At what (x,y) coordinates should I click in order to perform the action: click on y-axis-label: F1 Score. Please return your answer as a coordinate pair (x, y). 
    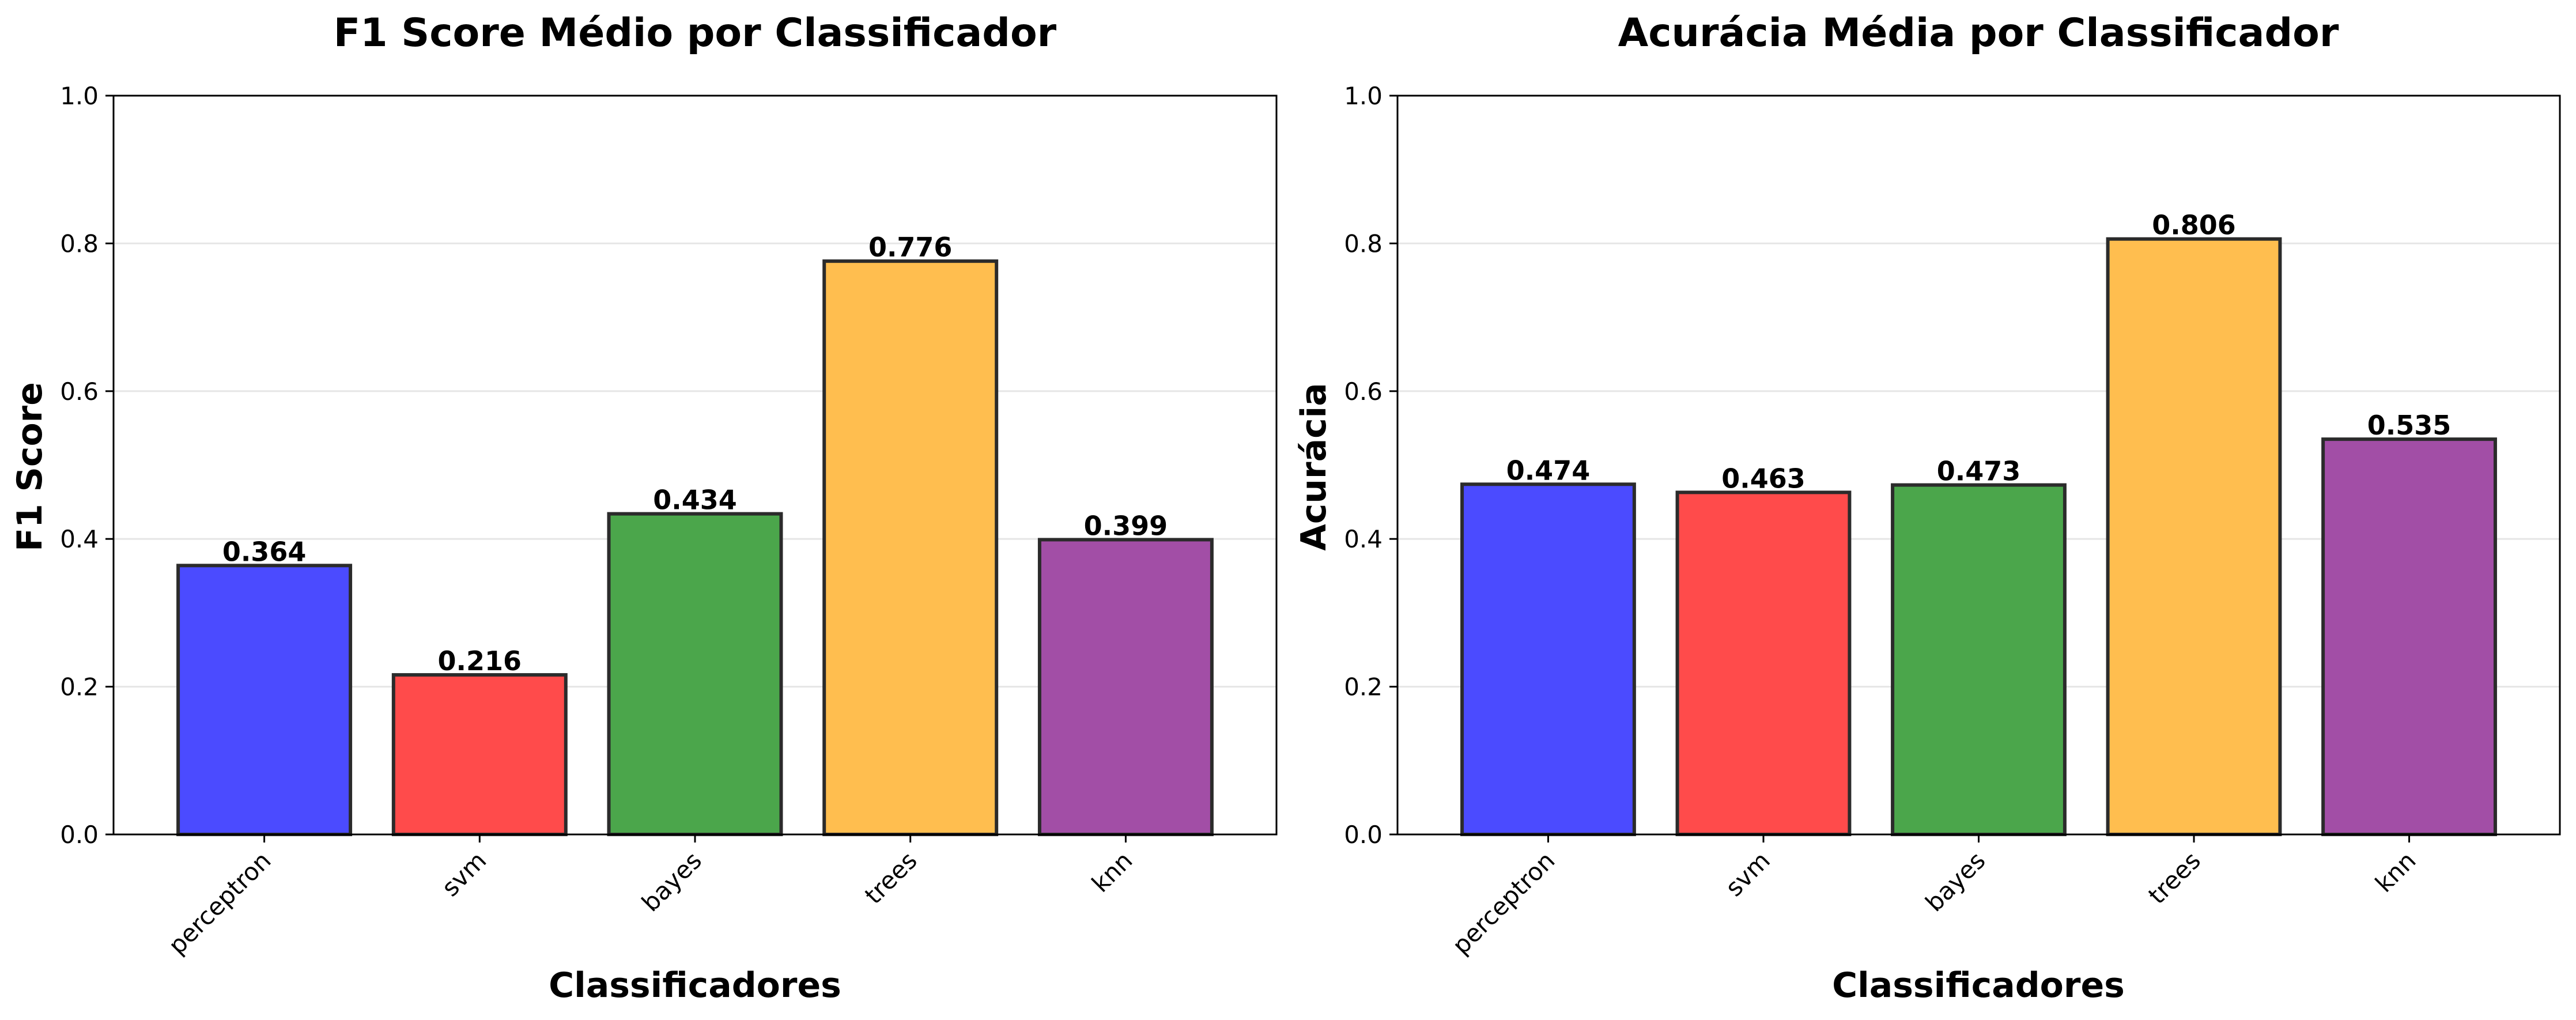
    Looking at the image, I should click on (30, 466).